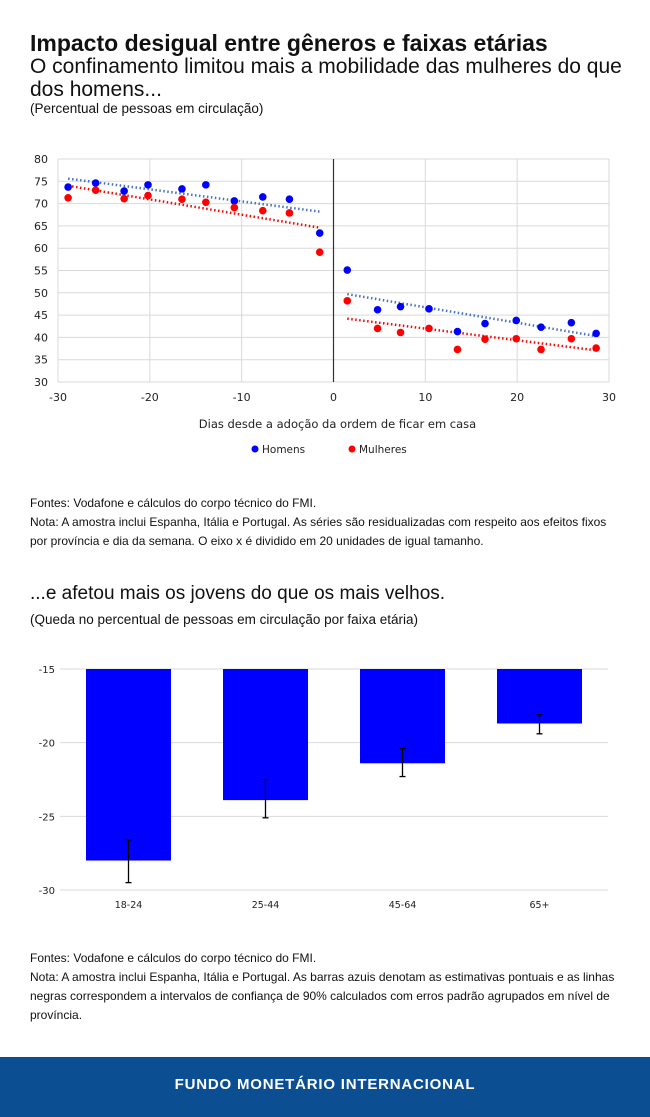 This screenshot has width=650, height=1117. Describe the element at coordinates (41, 382) in the screenshot. I see `y-tick-label: 30` at that location.